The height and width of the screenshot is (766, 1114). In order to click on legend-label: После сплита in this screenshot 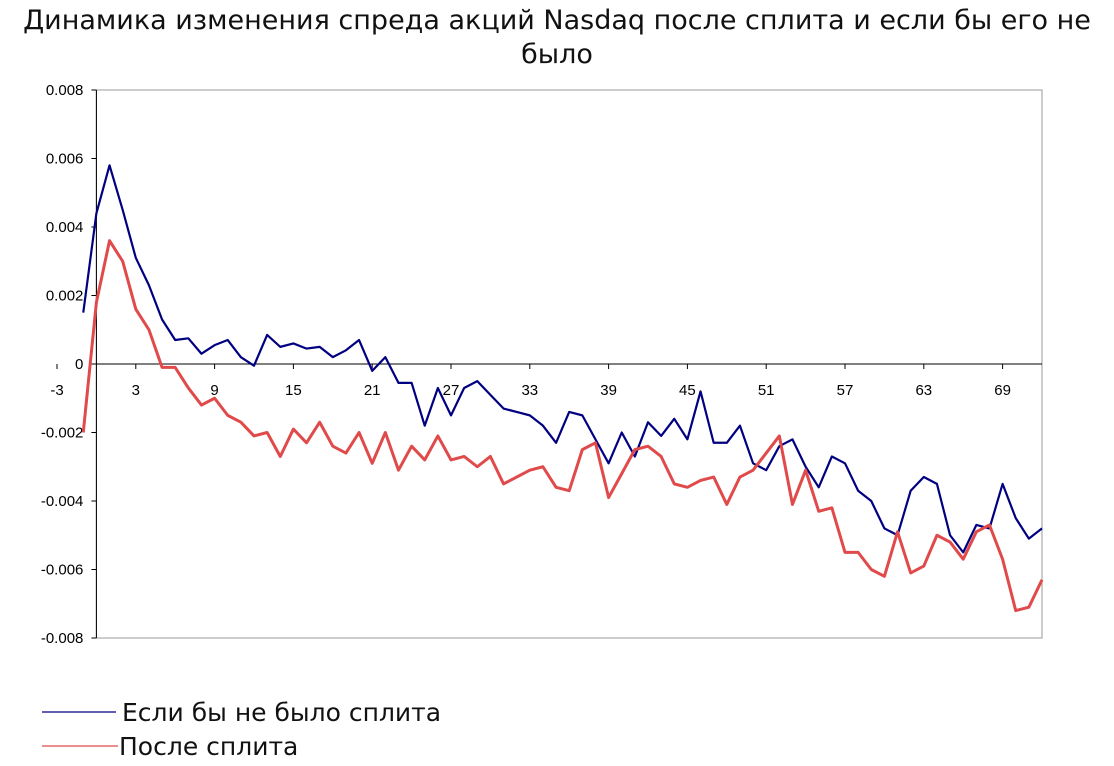, I will do `click(208, 746)`.